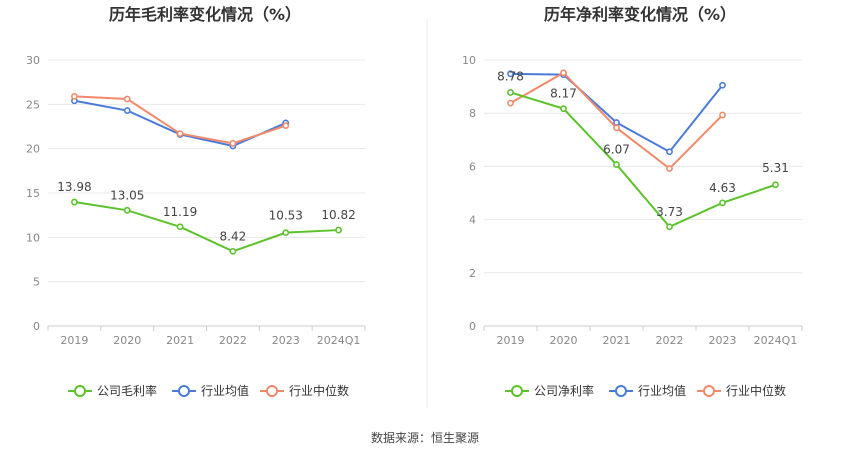 This screenshot has height=459, width=850. What do you see at coordinates (33, 149) in the screenshot?
I see `y-tick-label: 20` at bounding box center [33, 149].